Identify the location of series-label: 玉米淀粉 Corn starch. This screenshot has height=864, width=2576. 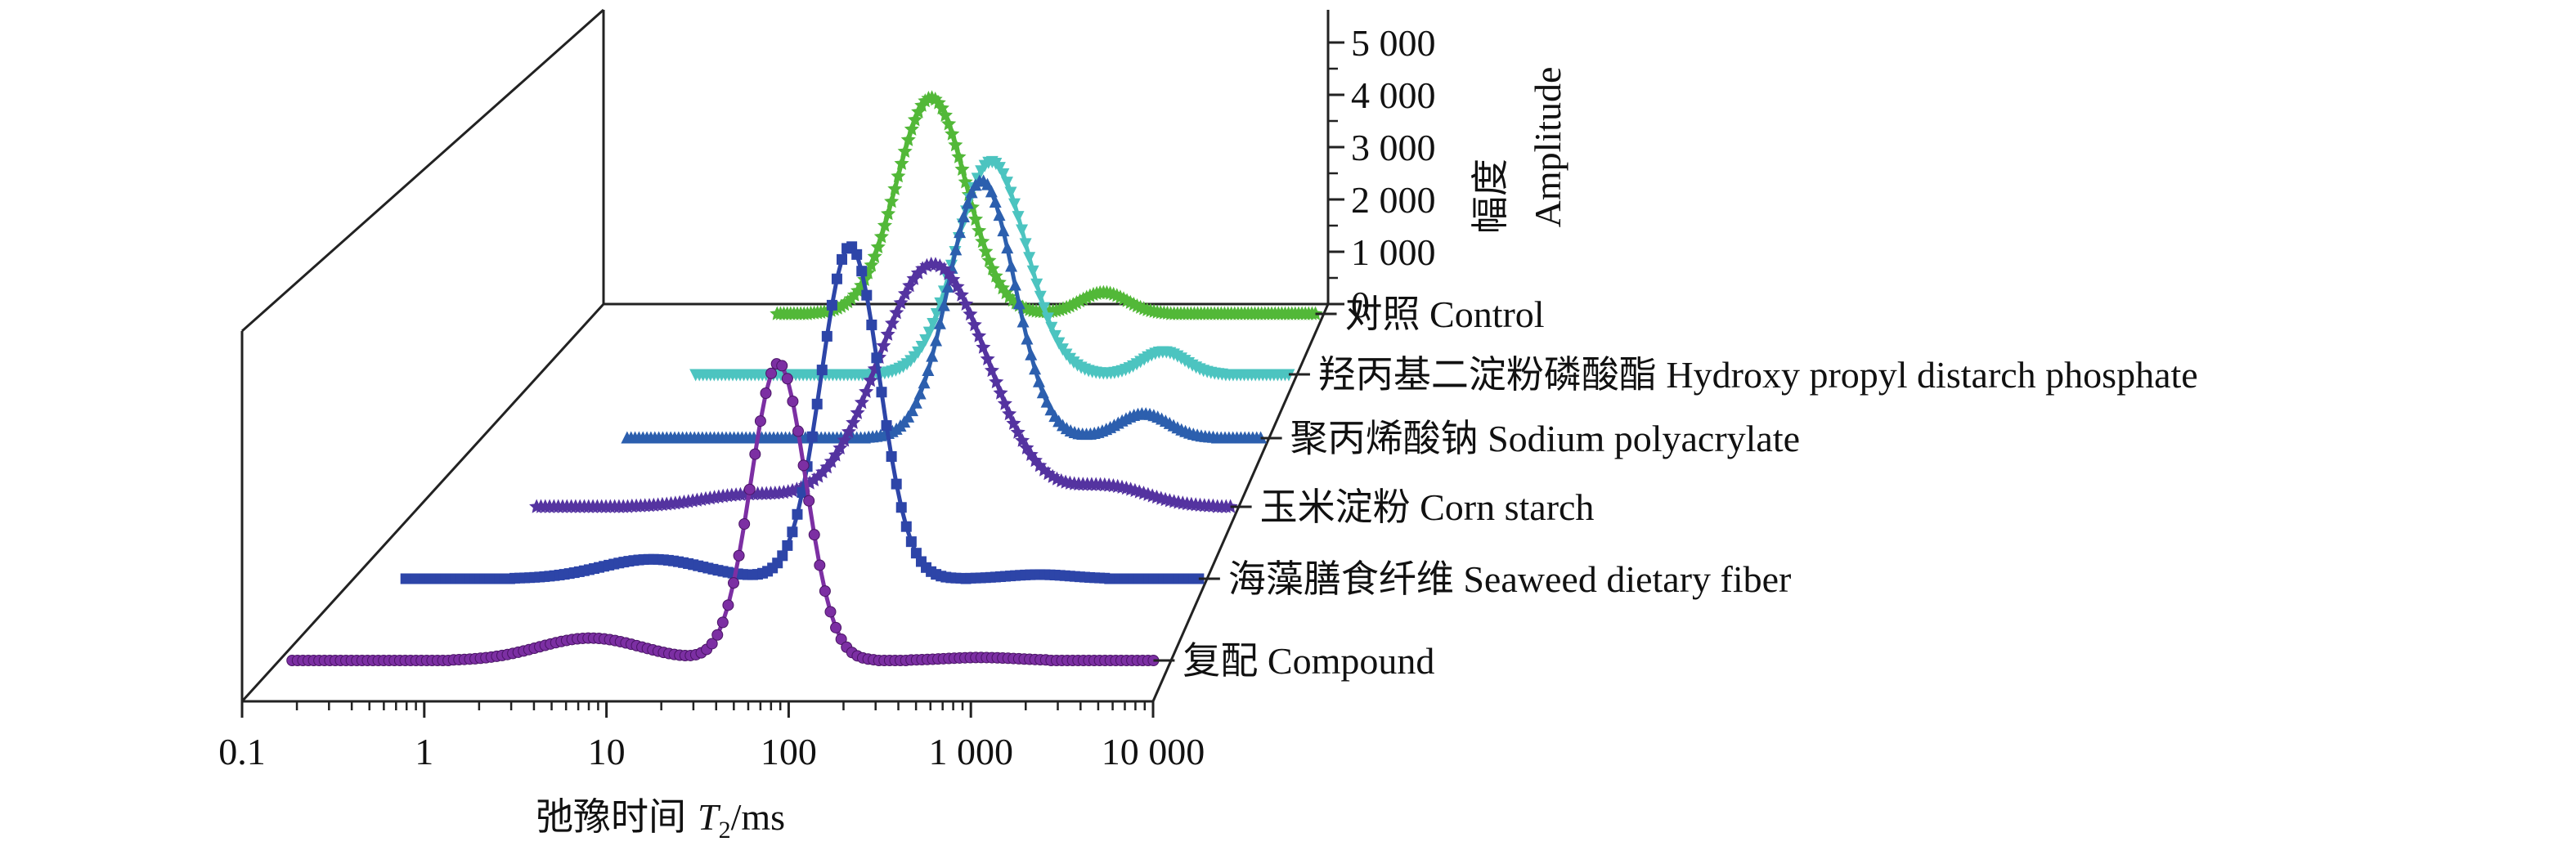
(1427, 507).